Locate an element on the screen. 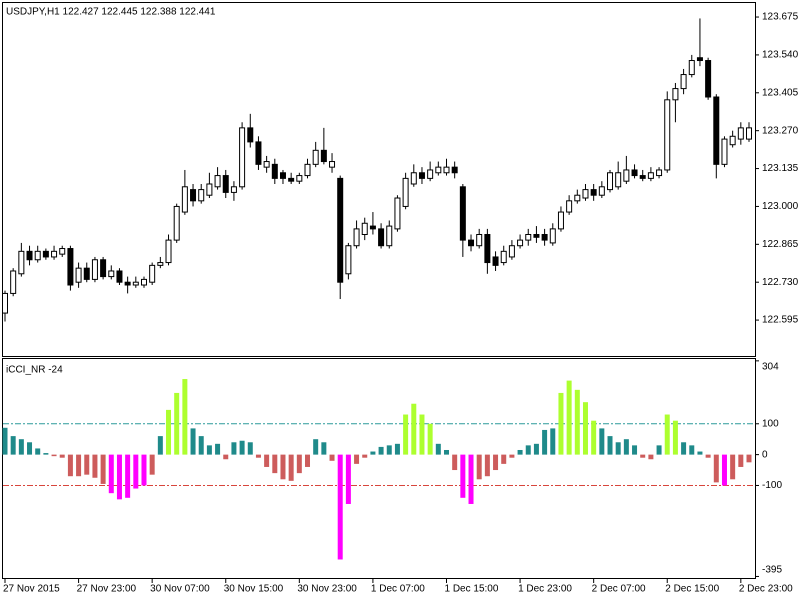 This screenshot has height=600, width=800. y-tick-label: 304 is located at coordinates (770, 367).